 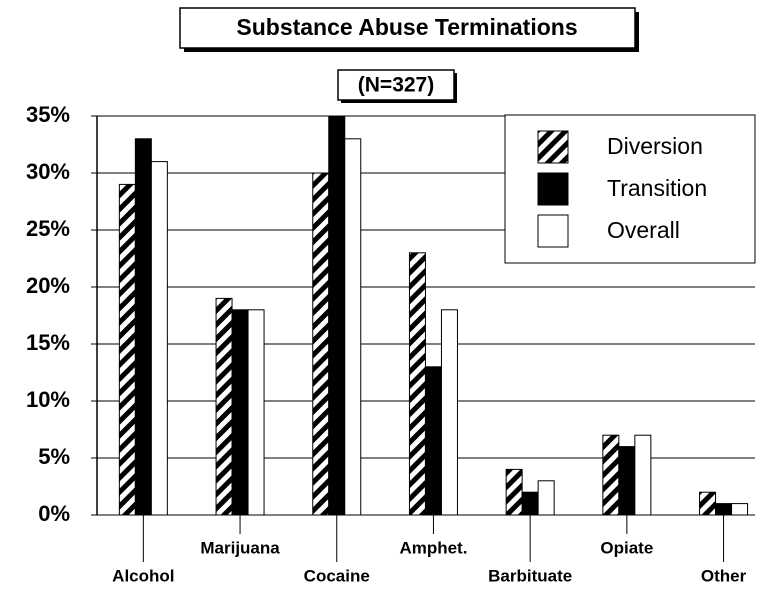 I want to click on y-tick-label: 35%, so click(x=48, y=114).